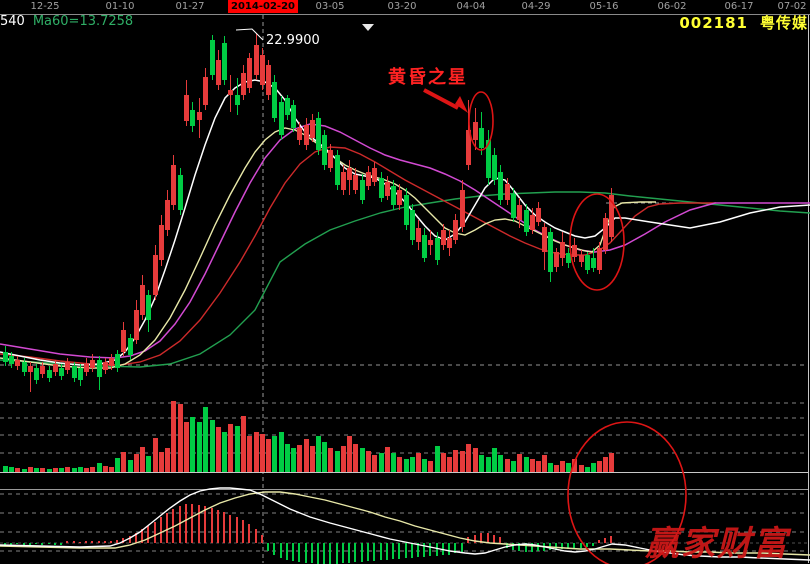 The image size is (810, 564). I want to click on ma60-value: Ma60=13.7258, so click(83, 21).